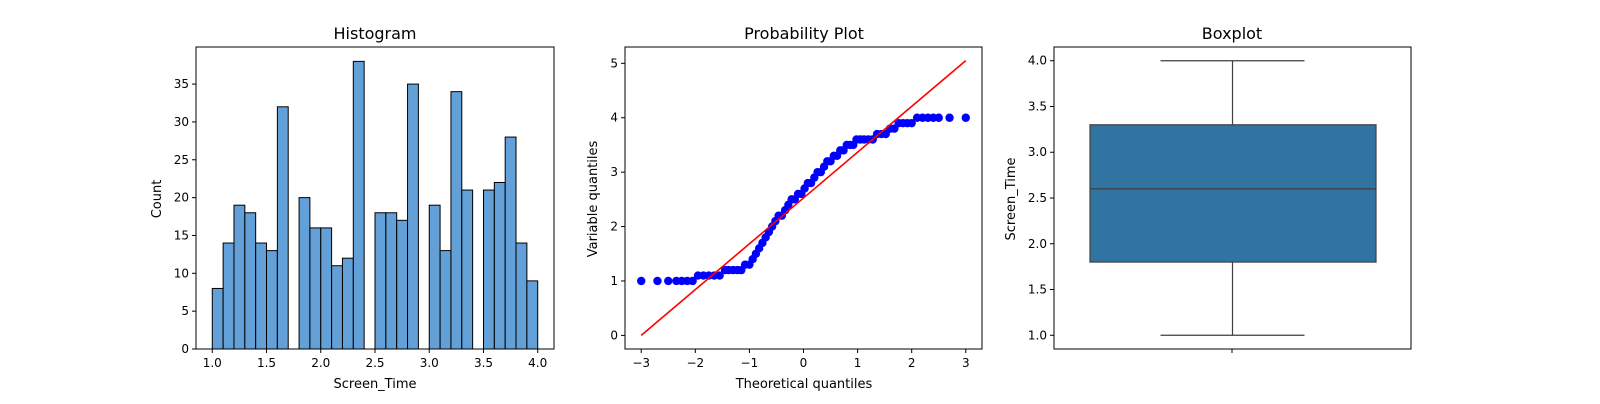 This screenshot has width=1600, height=404. I want to click on histogram-ytick-label: 15, so click(181, 235).